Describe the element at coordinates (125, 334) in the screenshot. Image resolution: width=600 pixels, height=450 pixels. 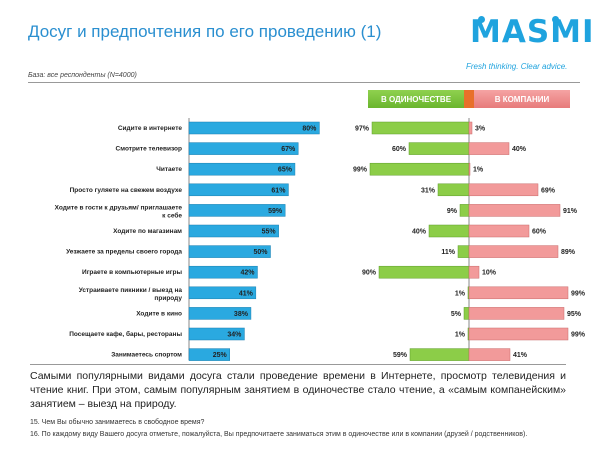
I see `category-label: Посещаете кафе, бары, рестораны` at that location.